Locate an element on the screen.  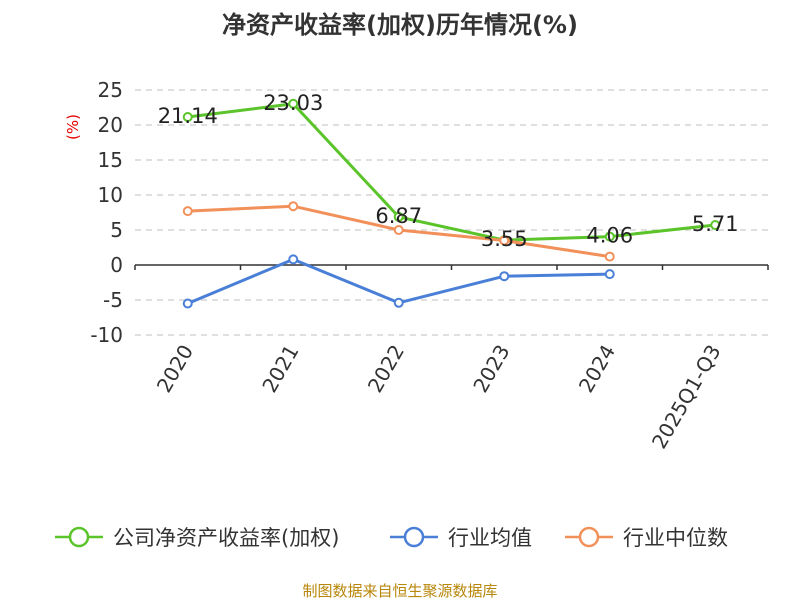
x-tick-label: 2020 is located at coordinates (175, 369).